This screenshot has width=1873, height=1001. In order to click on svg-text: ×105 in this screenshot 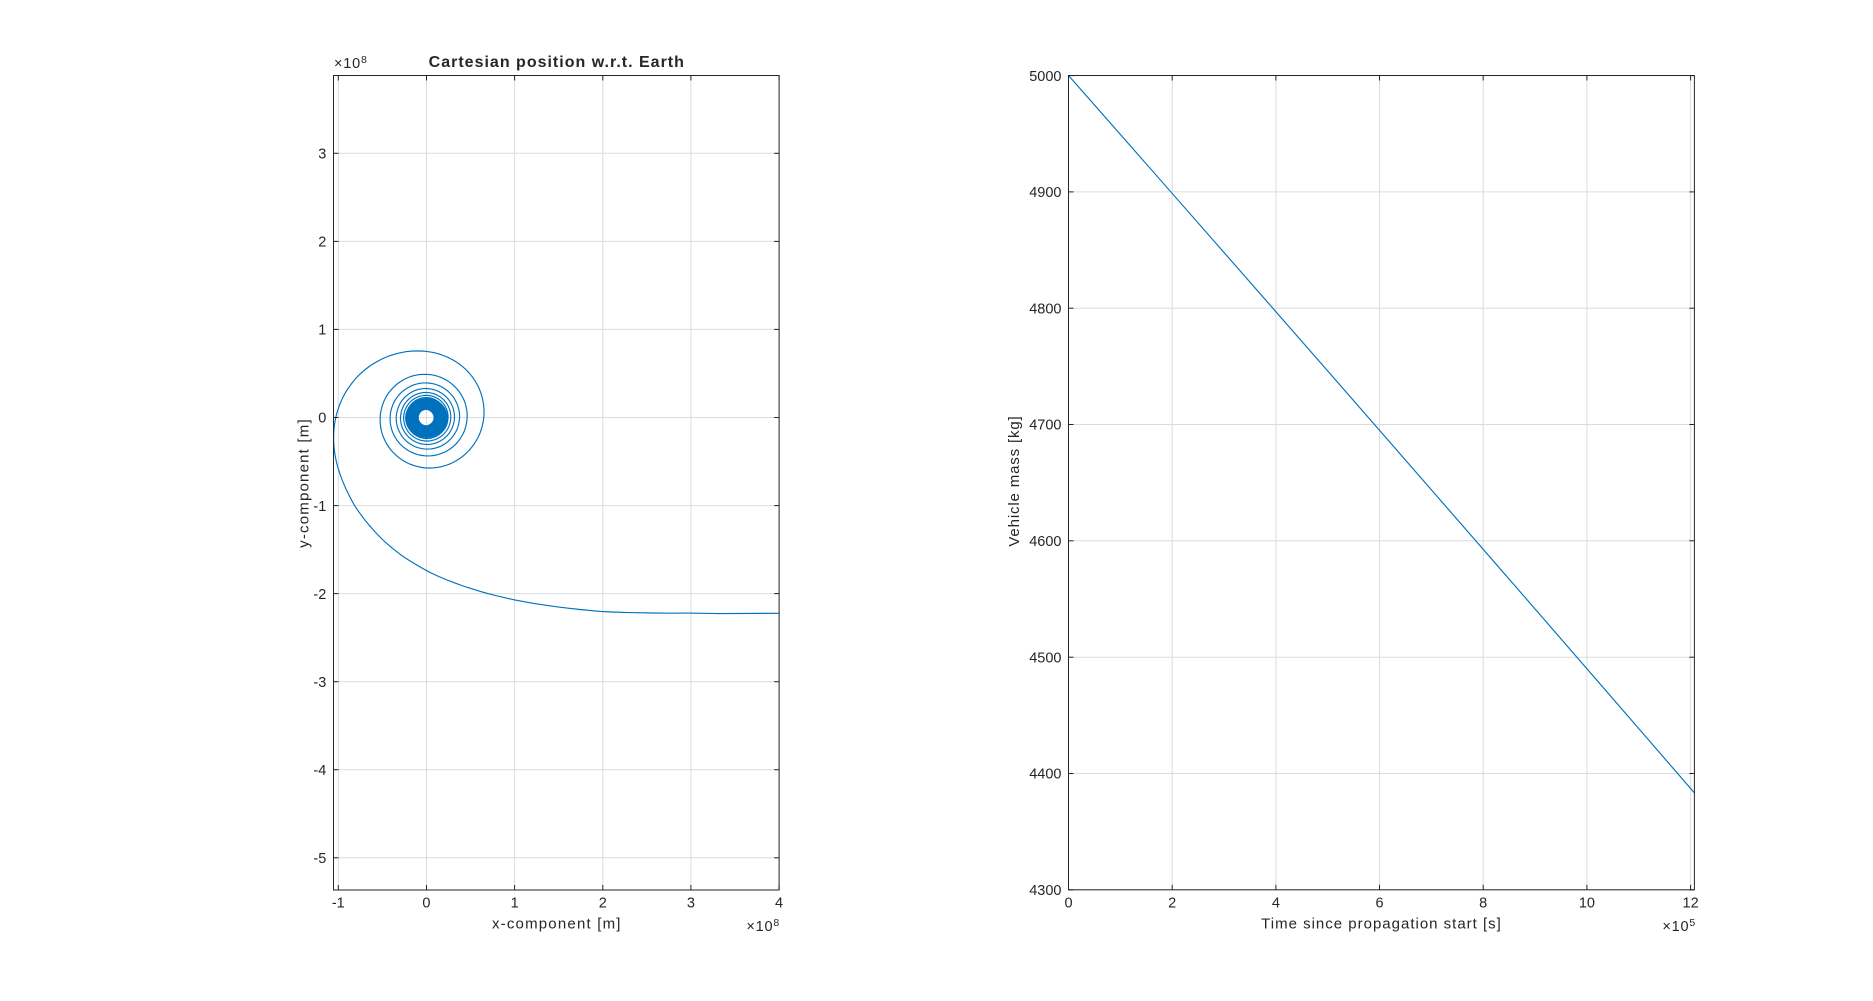, I will do `click(1679, 926)`.